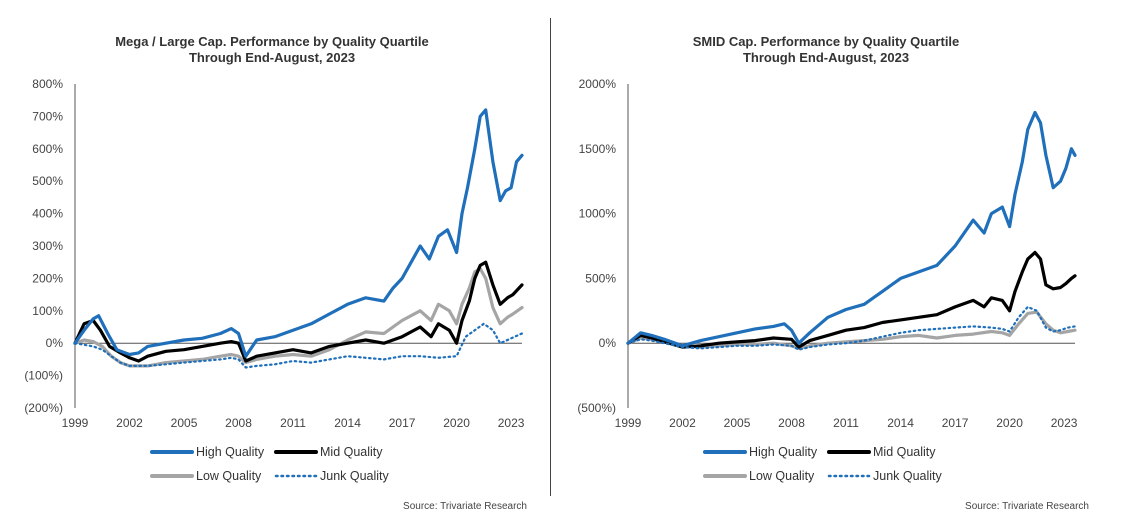 Image resolution: width=1121 pixels, height=531 pixels. I want to click on y-tick-label: 1500%, so click(598, 149).